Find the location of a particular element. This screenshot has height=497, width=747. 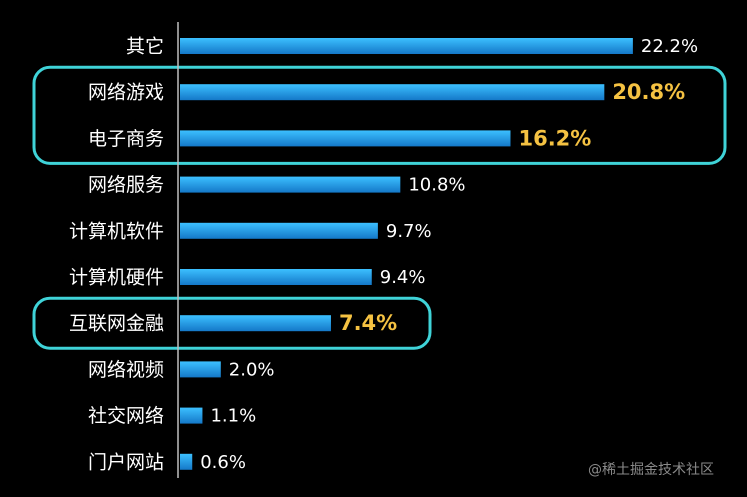

value-label-4: 9.7% is located at coordinates (409, 231).